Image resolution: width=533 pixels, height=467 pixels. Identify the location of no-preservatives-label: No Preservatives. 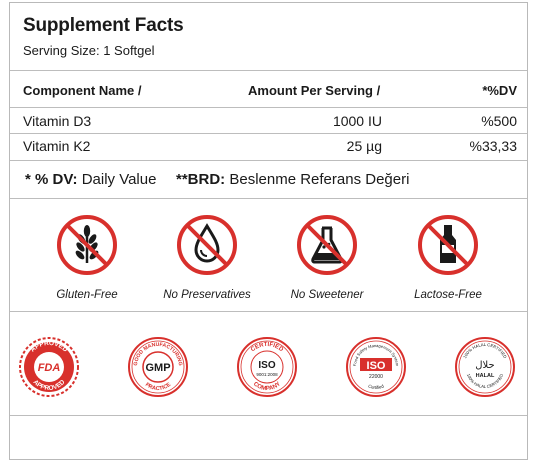
(207, 295).